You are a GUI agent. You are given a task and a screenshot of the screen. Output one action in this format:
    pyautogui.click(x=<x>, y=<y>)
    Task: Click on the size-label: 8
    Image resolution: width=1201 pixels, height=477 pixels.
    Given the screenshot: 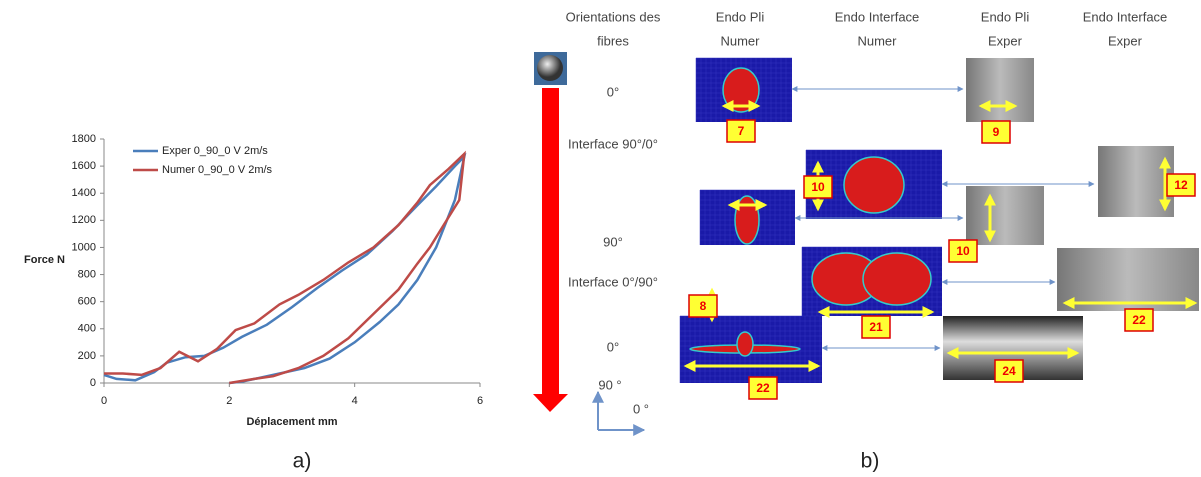 What is the action you would take?
    pyautogui.click(x=703, y=306)
    